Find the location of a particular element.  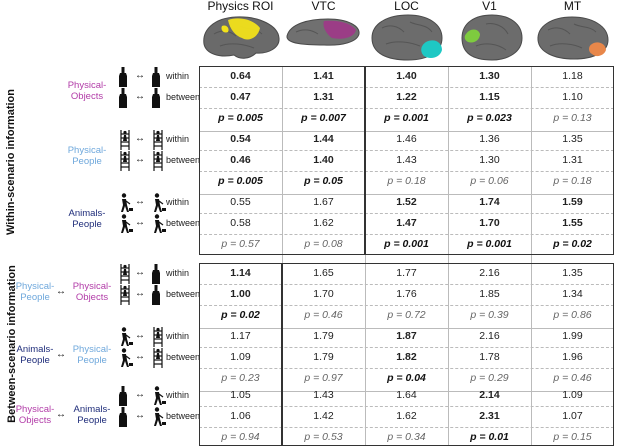

table-cell: p = 0.39 is located at coordinates (489, 315).